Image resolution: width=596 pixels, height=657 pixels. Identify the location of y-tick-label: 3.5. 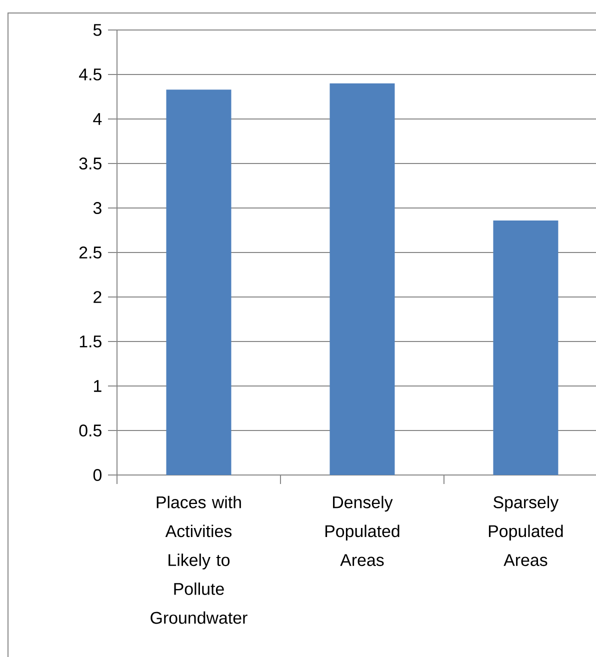
(90, 164).